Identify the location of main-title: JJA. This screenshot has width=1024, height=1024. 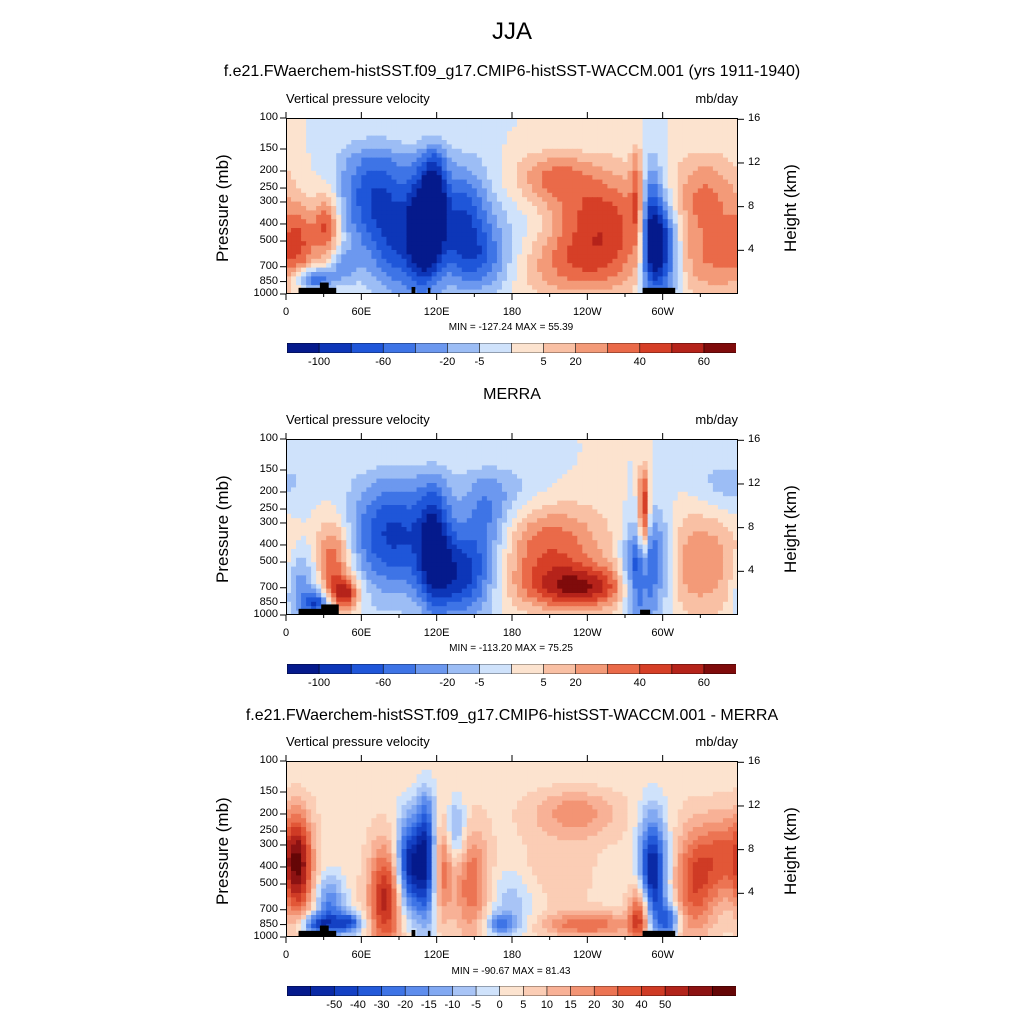
(511, 31).